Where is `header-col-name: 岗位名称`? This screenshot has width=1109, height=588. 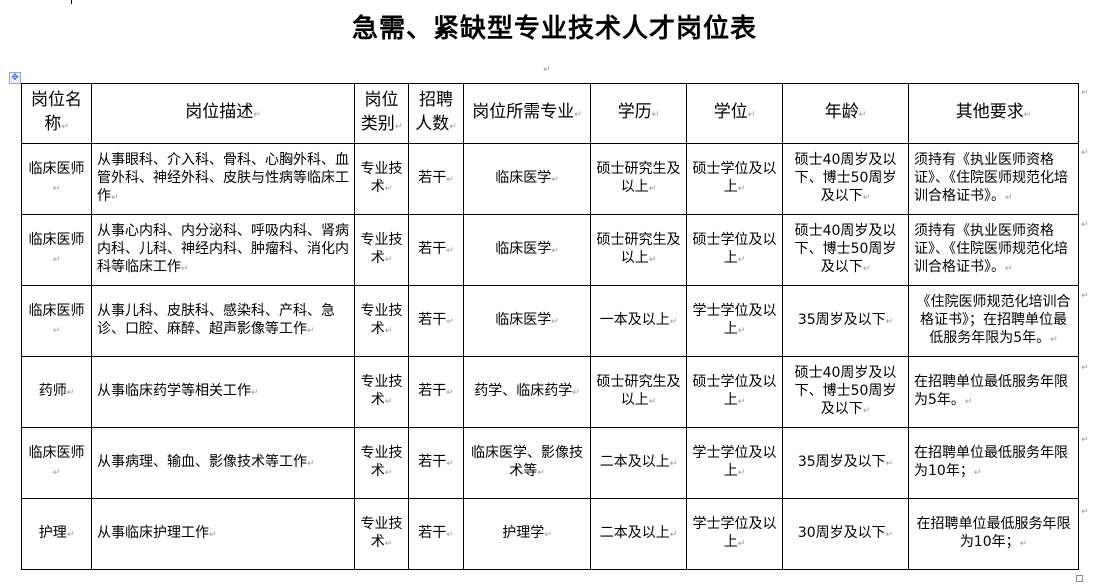 header-col-name: 岗位名称 is located at coordinates (56, 113).